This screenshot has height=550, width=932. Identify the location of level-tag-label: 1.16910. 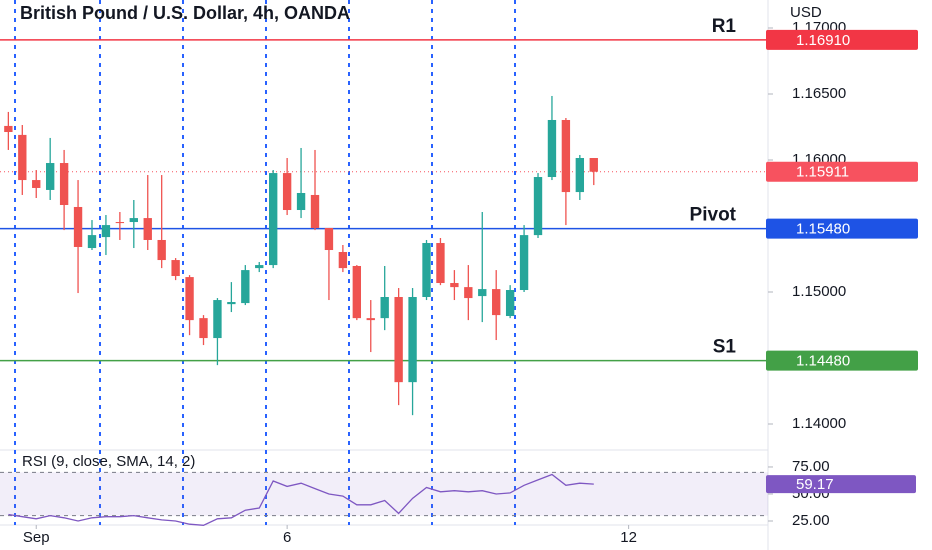
(823, 40).